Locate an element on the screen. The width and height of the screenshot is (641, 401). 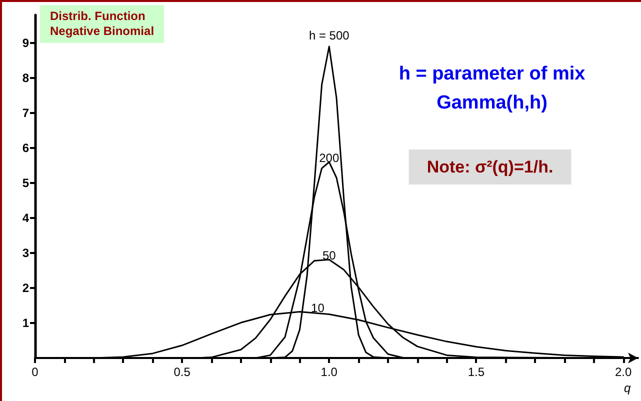
text: Negative Binomial is located at coordinates (102, 31).